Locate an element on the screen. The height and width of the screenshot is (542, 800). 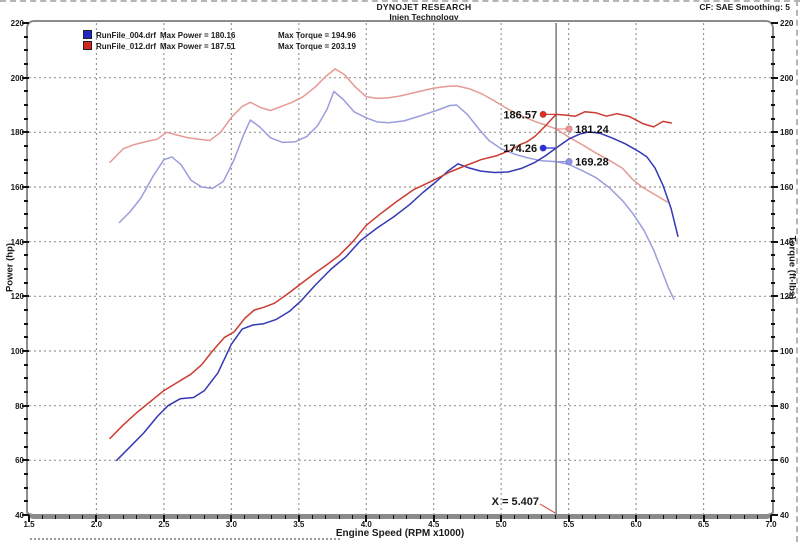
torque-tick-label: 180 is located at coordinates (787, 133).